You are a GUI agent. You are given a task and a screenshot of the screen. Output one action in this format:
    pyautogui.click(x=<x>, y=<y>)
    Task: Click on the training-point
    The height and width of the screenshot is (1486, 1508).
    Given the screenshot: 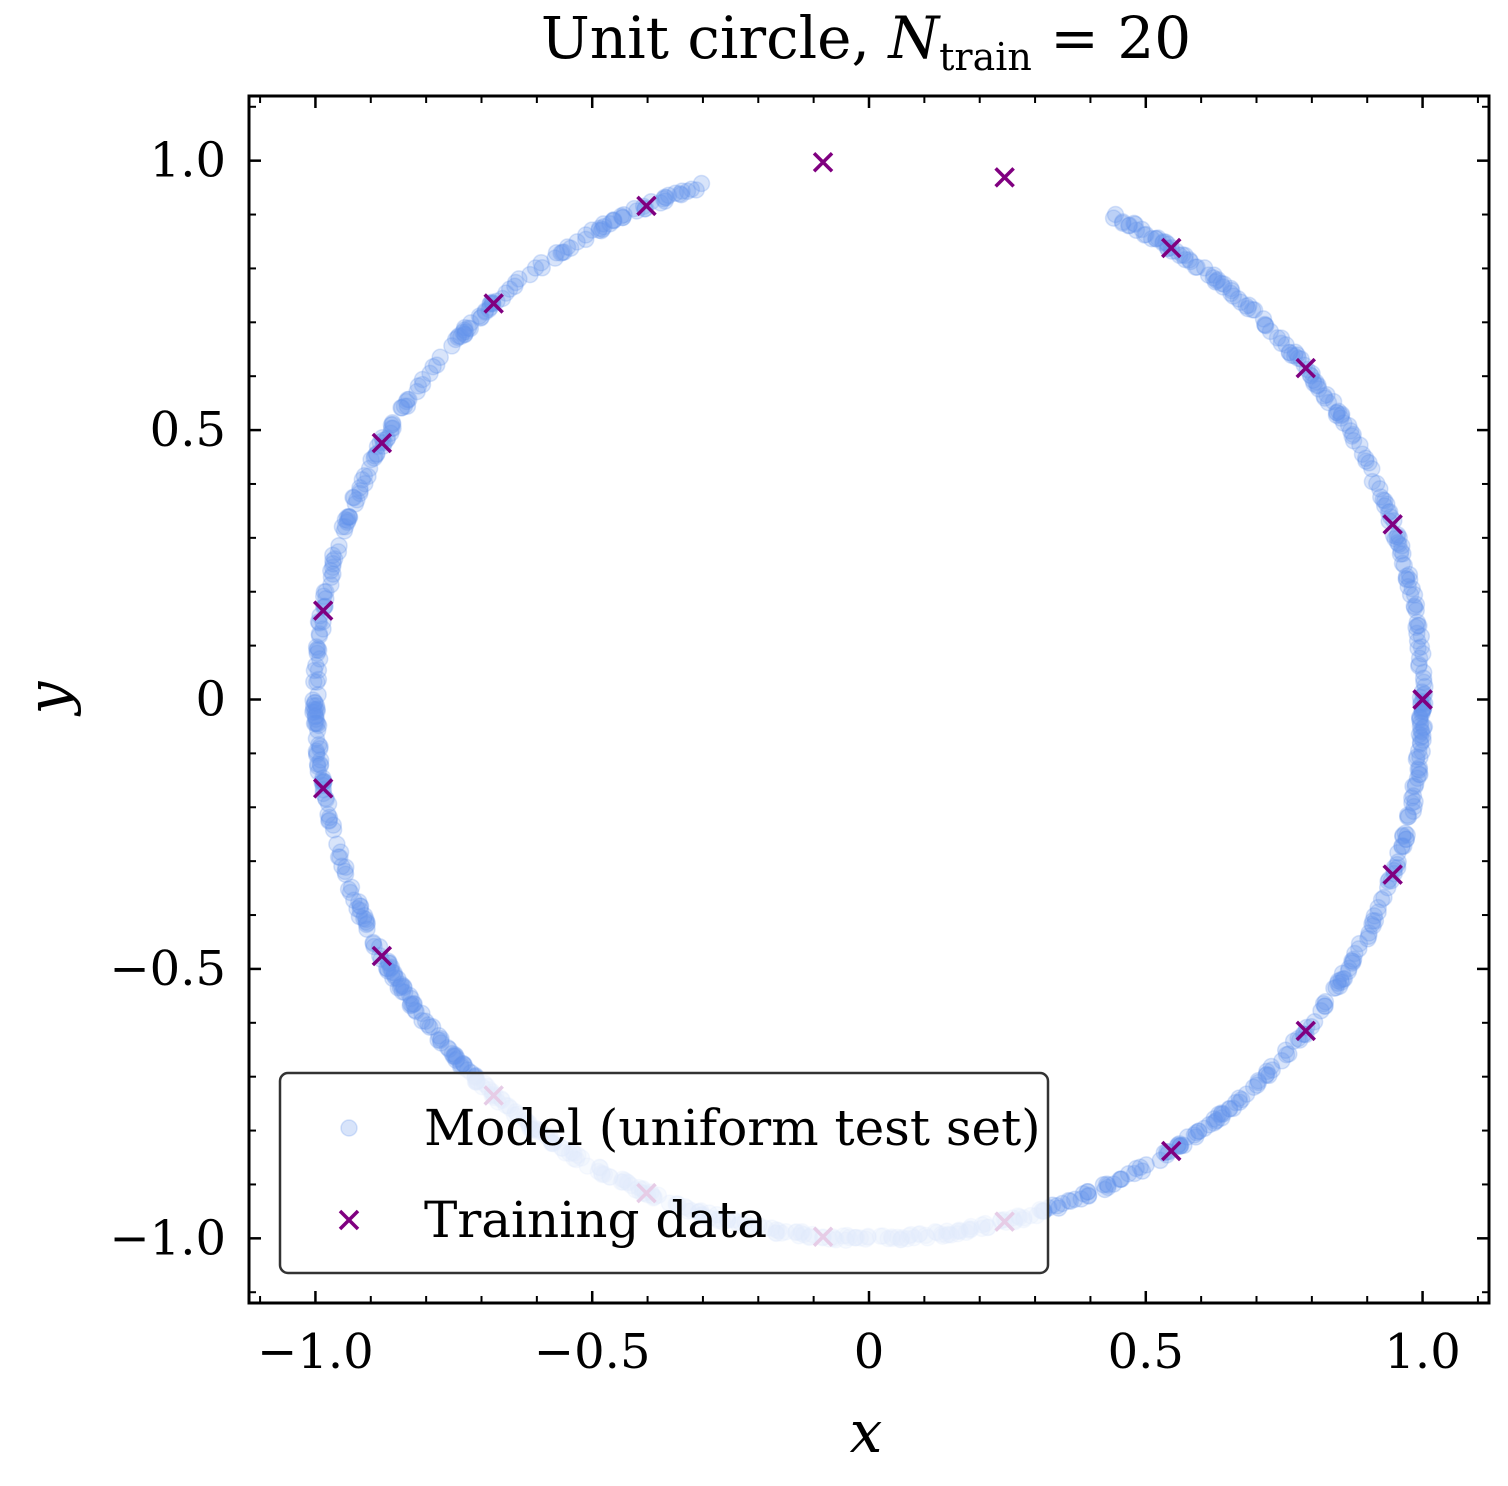 What is the action you would take?
    pyautogui.click(x=646, y=206)
    